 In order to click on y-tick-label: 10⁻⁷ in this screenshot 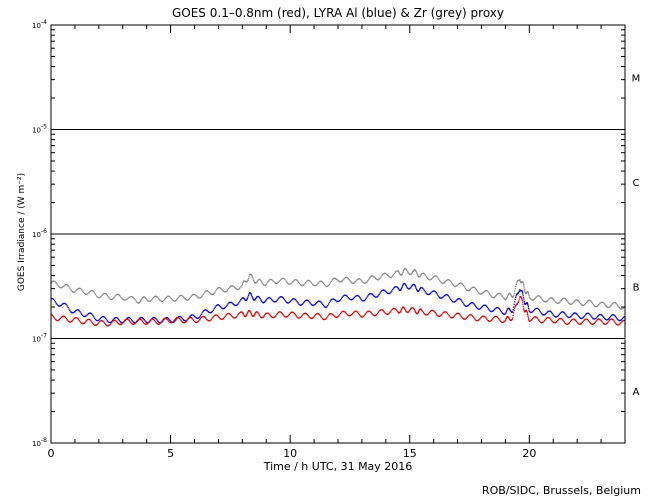, I will do `click(39, 338)`.